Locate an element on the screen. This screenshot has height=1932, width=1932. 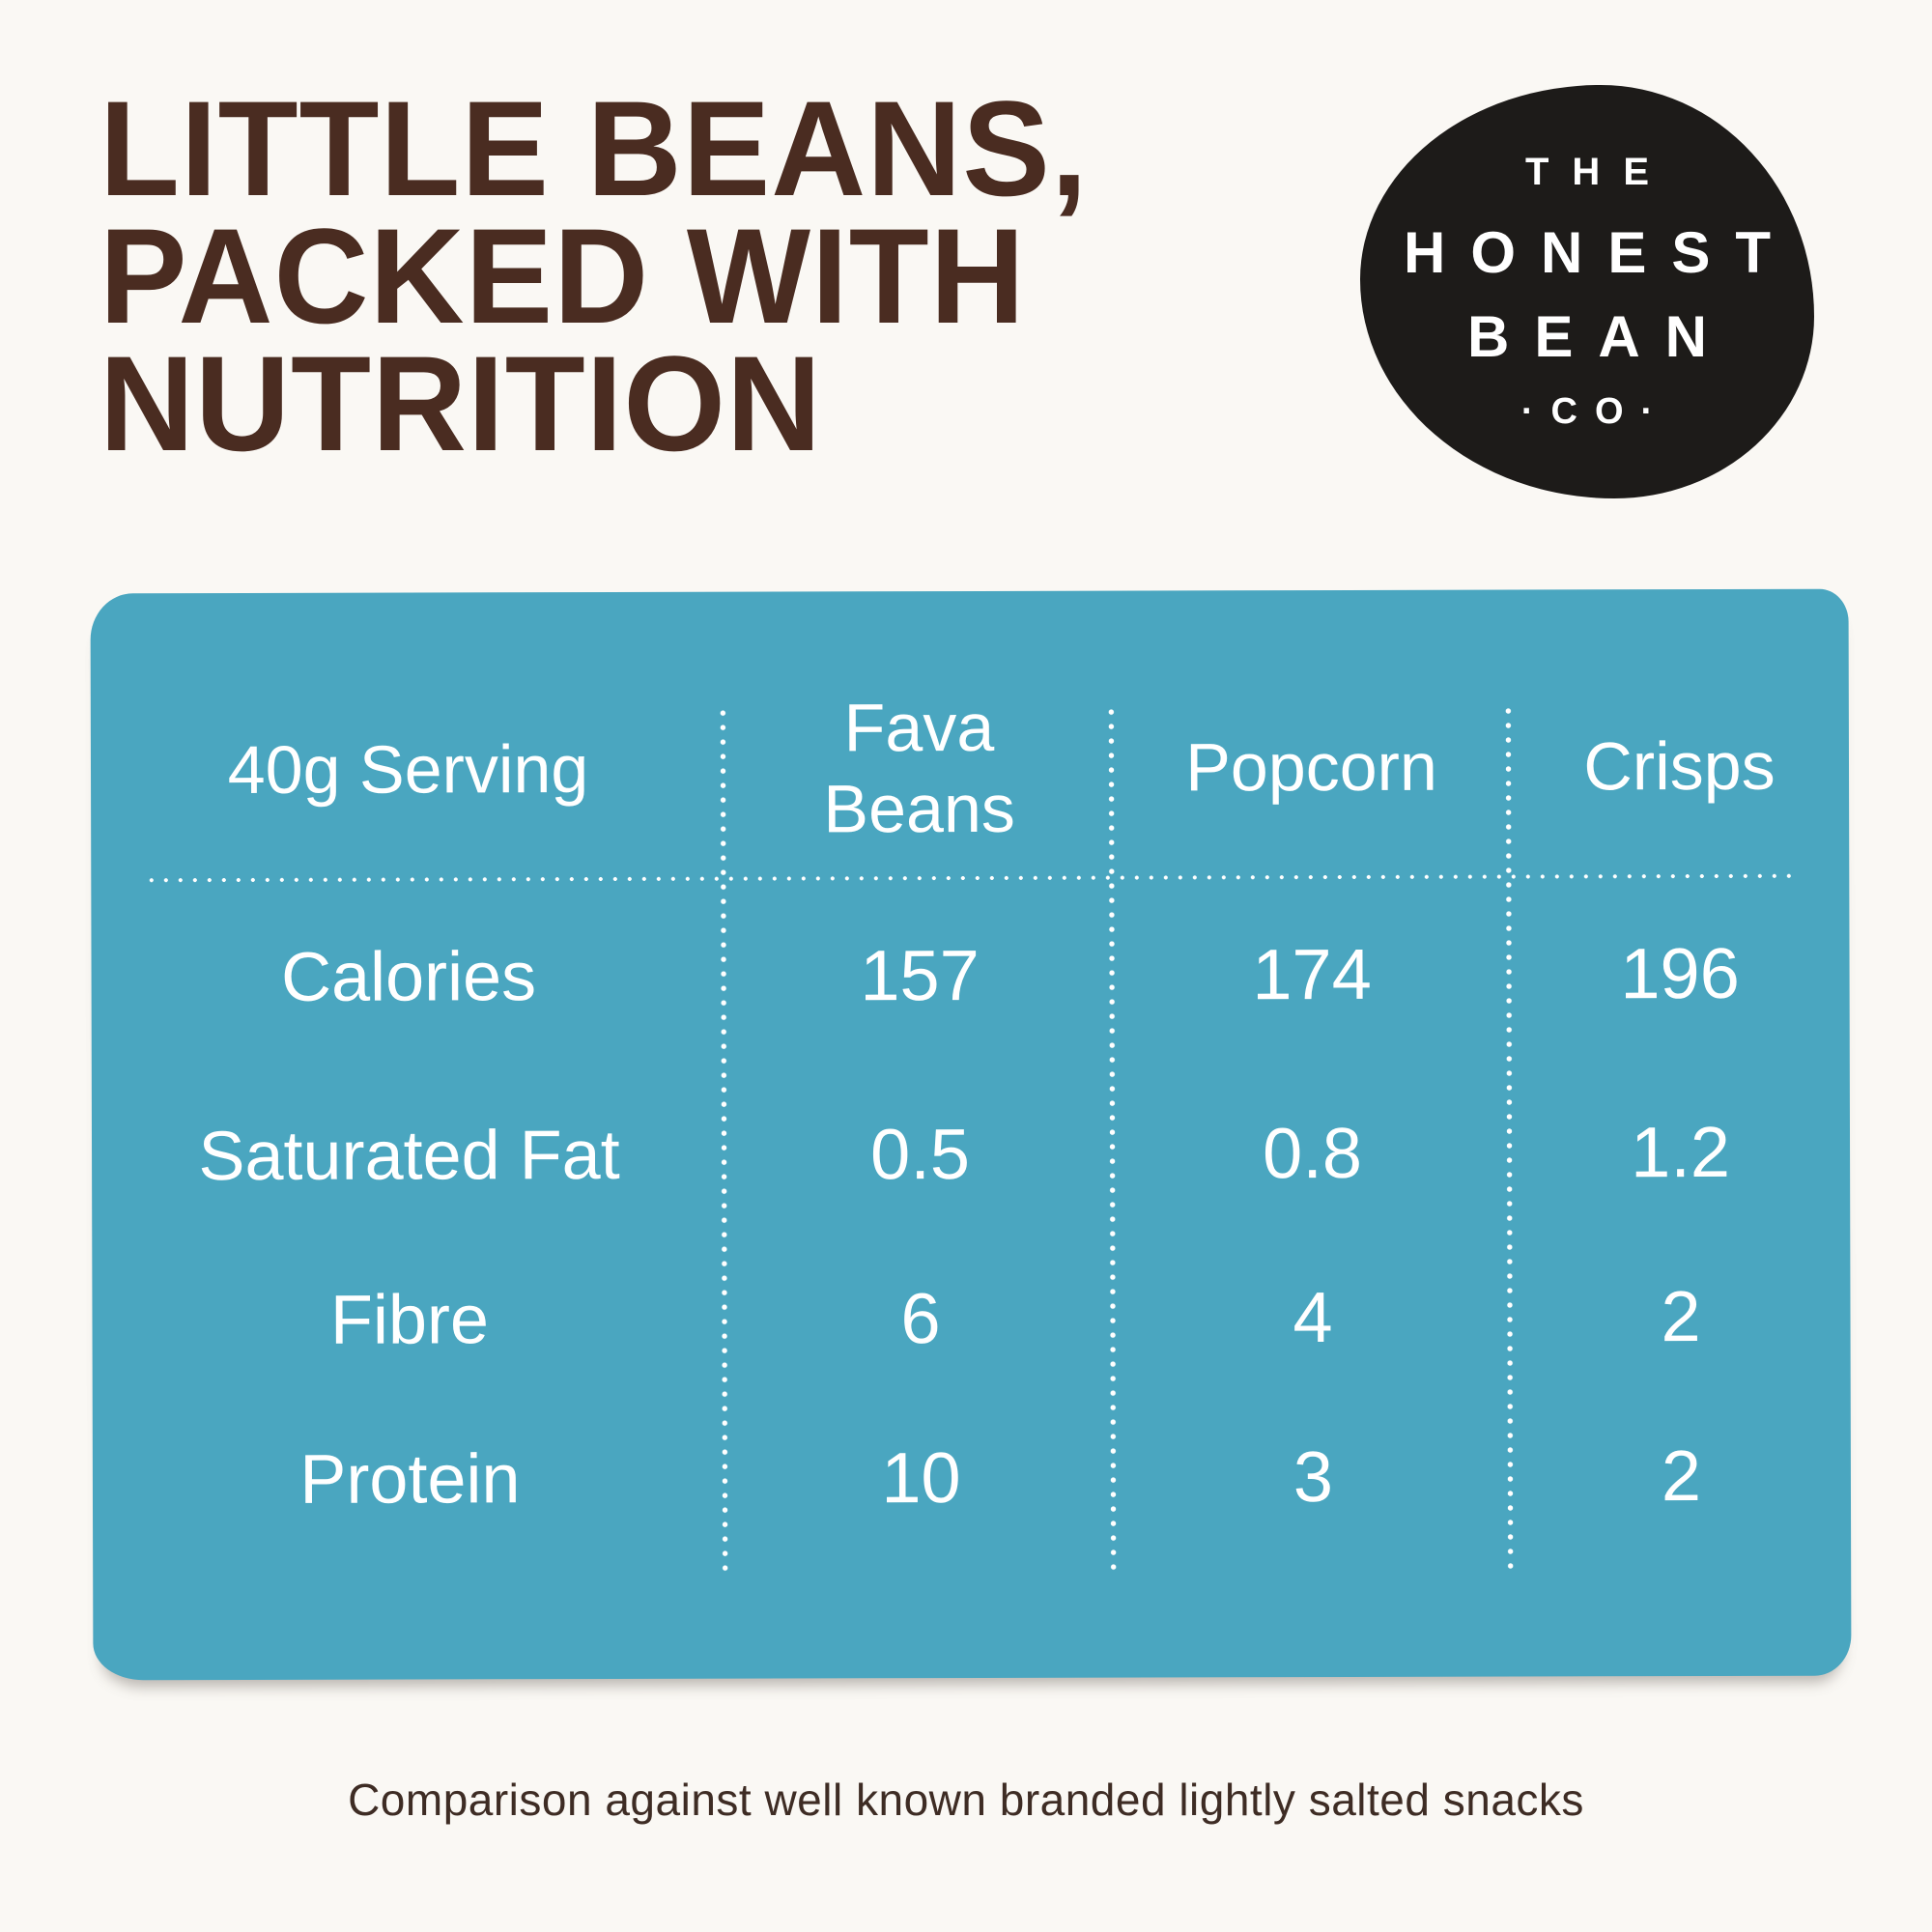
protein-crisps: 2 is located at coordinates (1681, 1475).